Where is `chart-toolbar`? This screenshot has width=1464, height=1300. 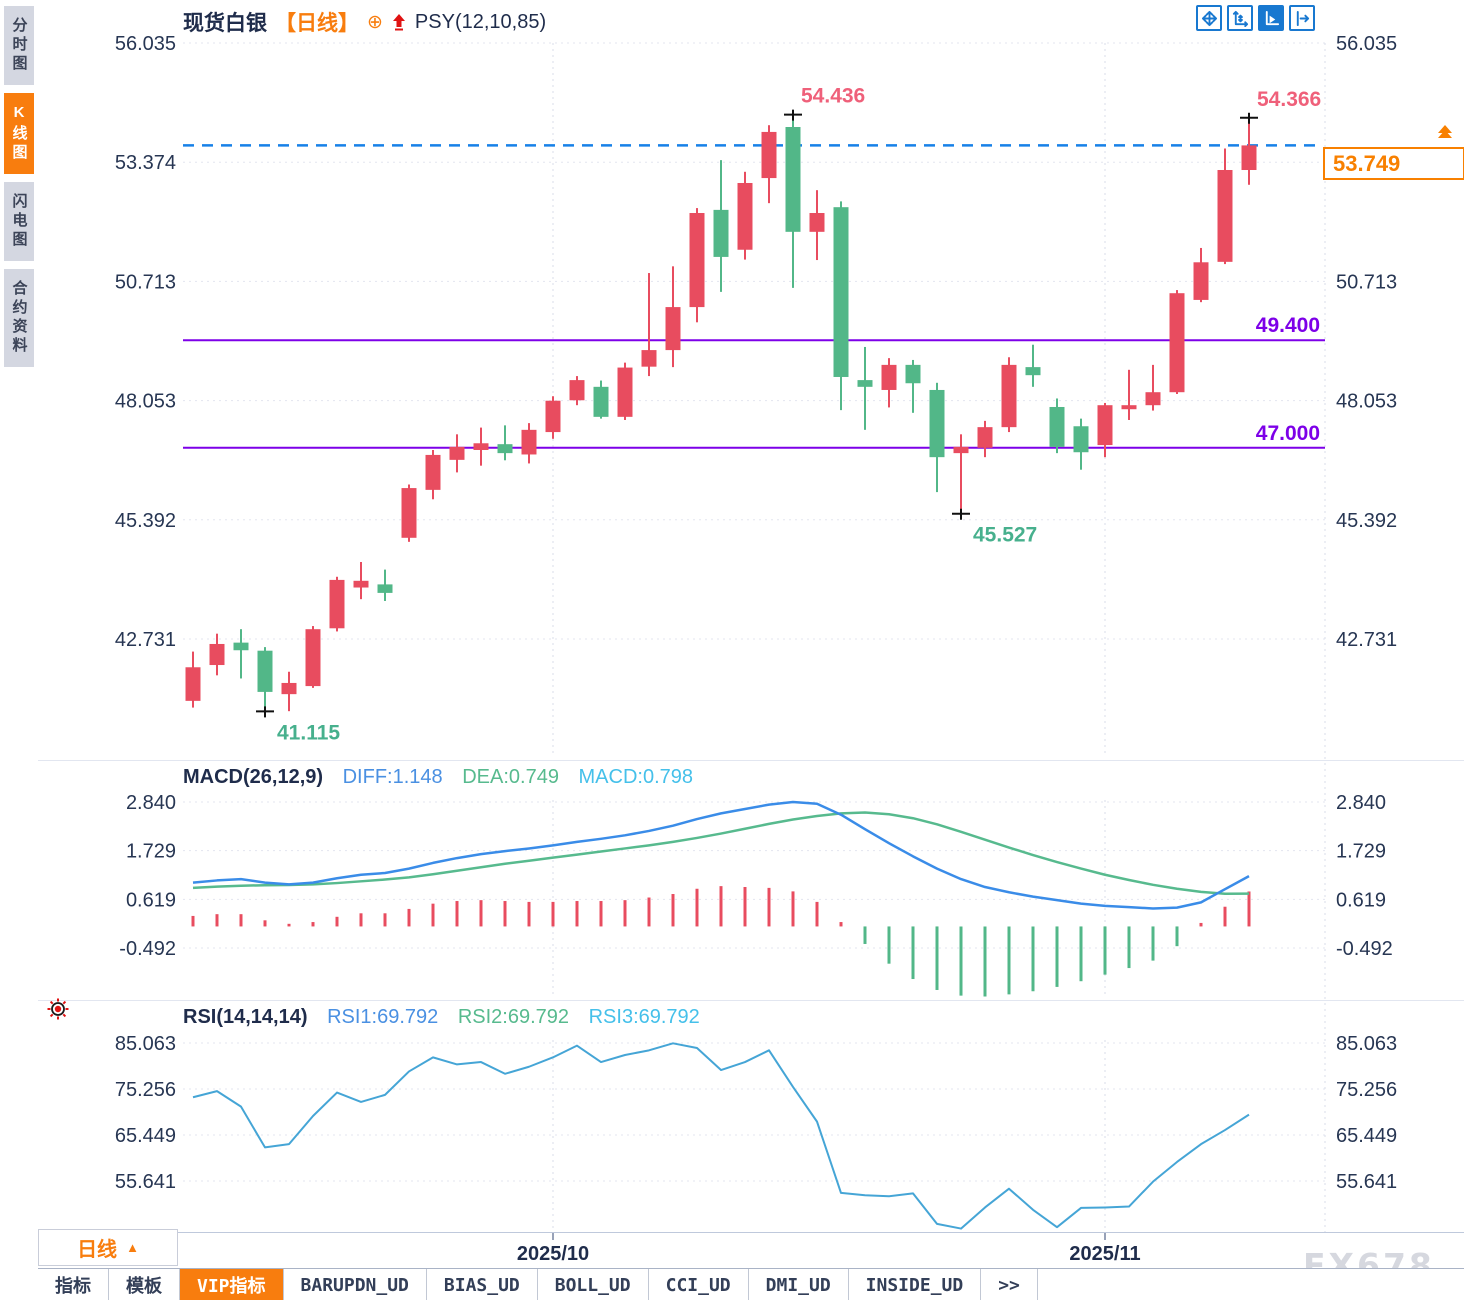
chart-toolbar is located at coordinates (1255, 18).